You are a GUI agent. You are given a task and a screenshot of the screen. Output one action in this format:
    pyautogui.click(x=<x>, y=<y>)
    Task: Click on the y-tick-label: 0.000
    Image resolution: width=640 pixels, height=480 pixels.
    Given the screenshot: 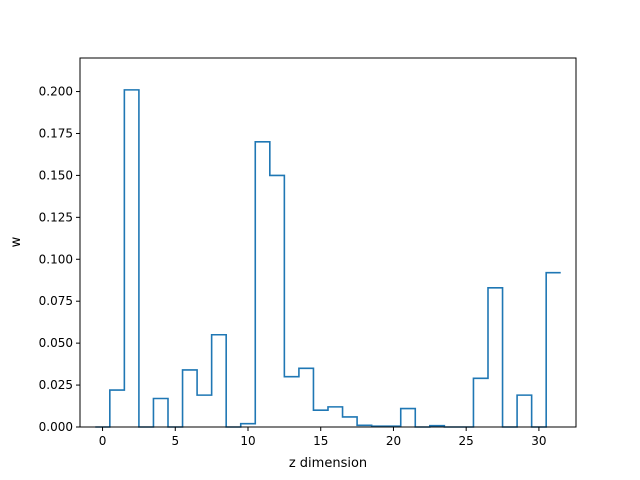 What is the action you would take?
    pyautogui.click(x=56, y=427)
    